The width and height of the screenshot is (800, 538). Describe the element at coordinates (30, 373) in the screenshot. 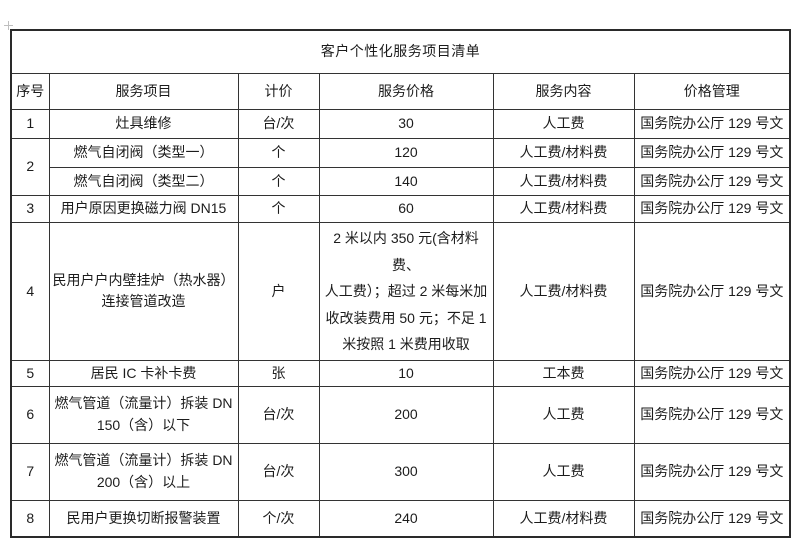

I see `cell-no: 5` at that location.